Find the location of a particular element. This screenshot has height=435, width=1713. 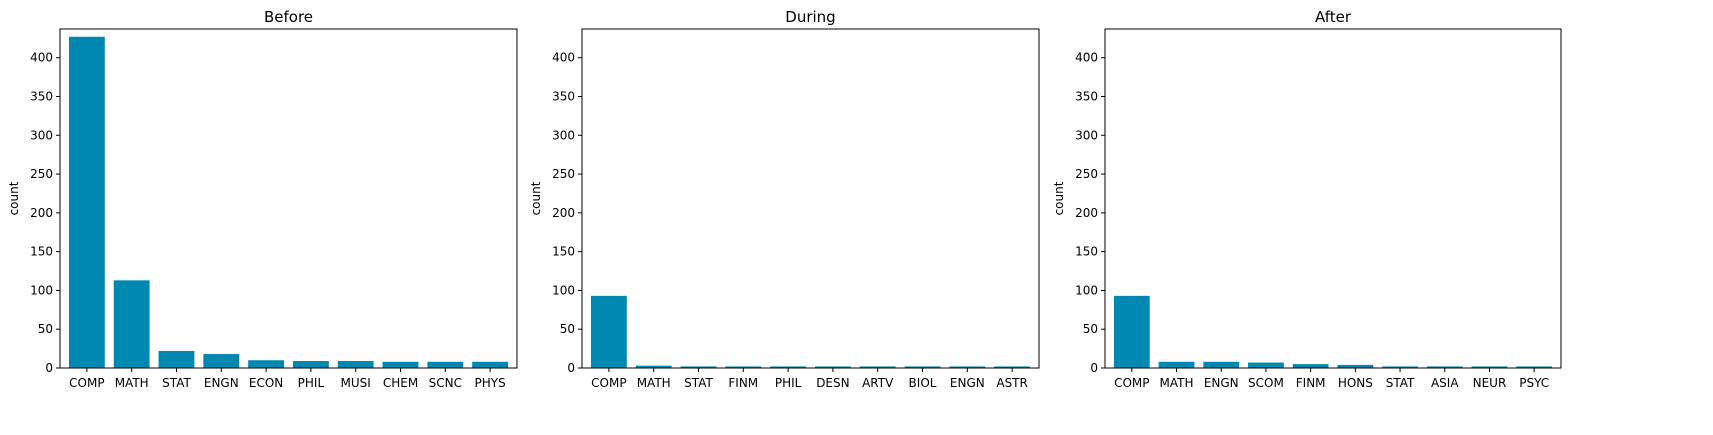

bar-asia is located at coordinates (1444, 367).